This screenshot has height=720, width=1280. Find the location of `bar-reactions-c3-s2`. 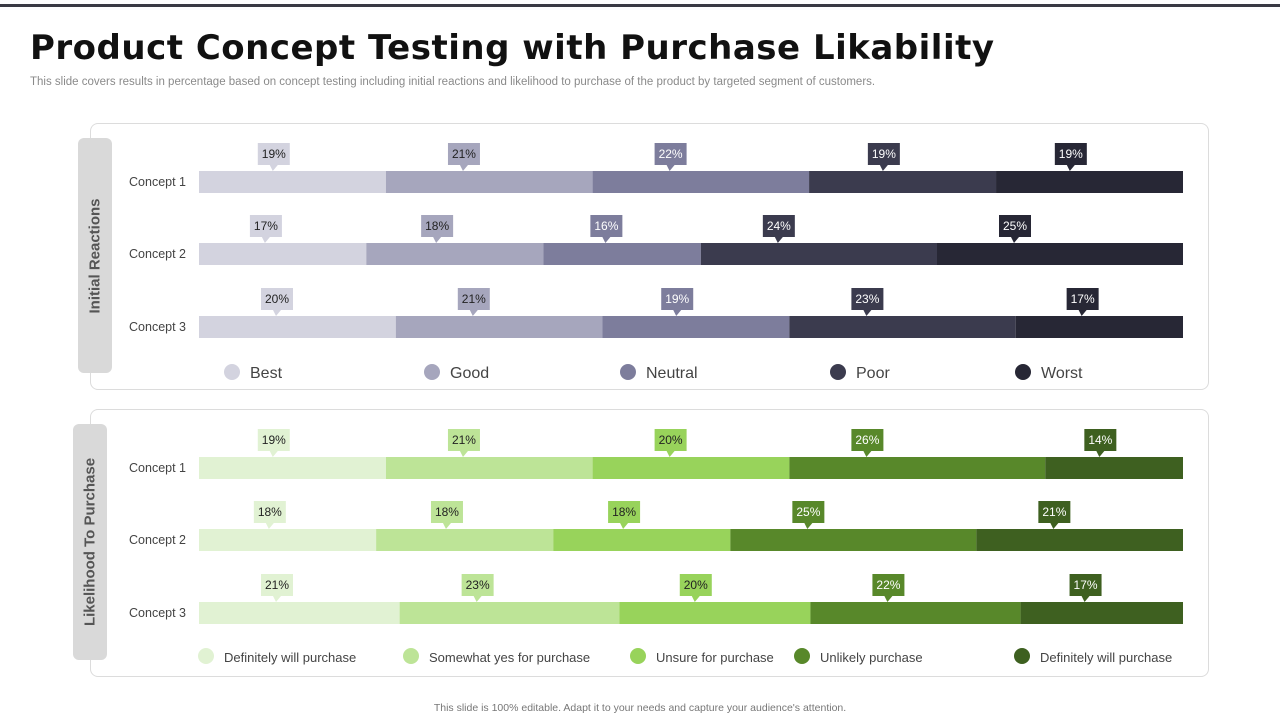

bar-reactions-c3-s2 is located at coordinates (499, 327).